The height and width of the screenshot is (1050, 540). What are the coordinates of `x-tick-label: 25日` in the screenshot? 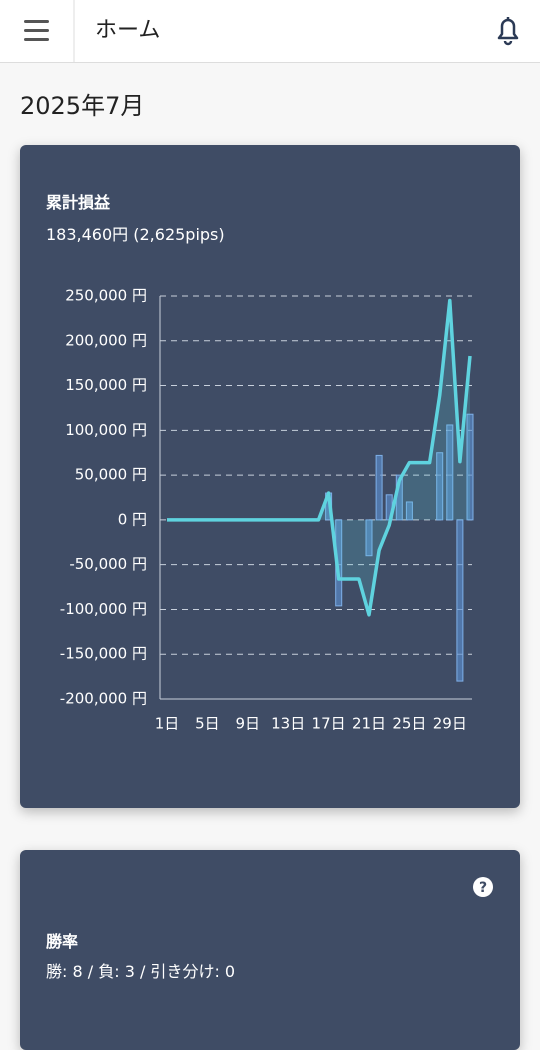 It's located at (409, 724).